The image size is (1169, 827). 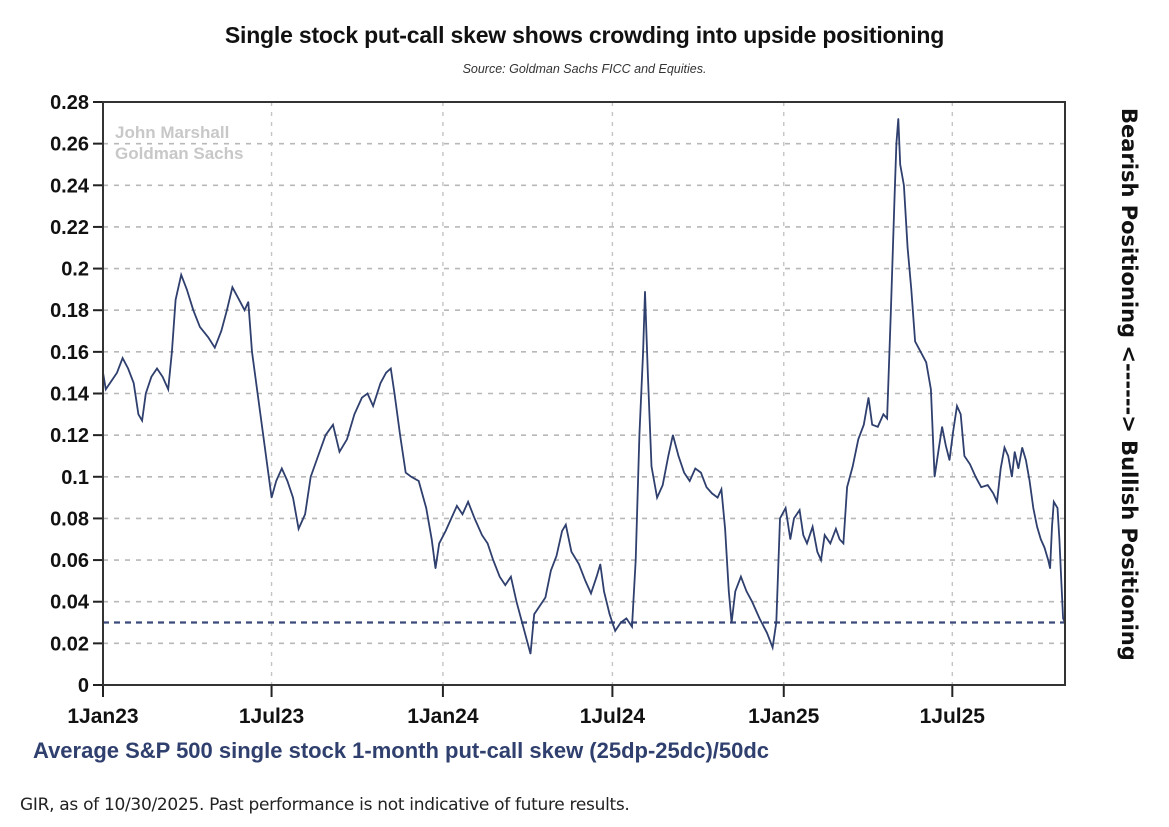 I want to click on y-tick-label: 0.06, so click(x=69, y=561).